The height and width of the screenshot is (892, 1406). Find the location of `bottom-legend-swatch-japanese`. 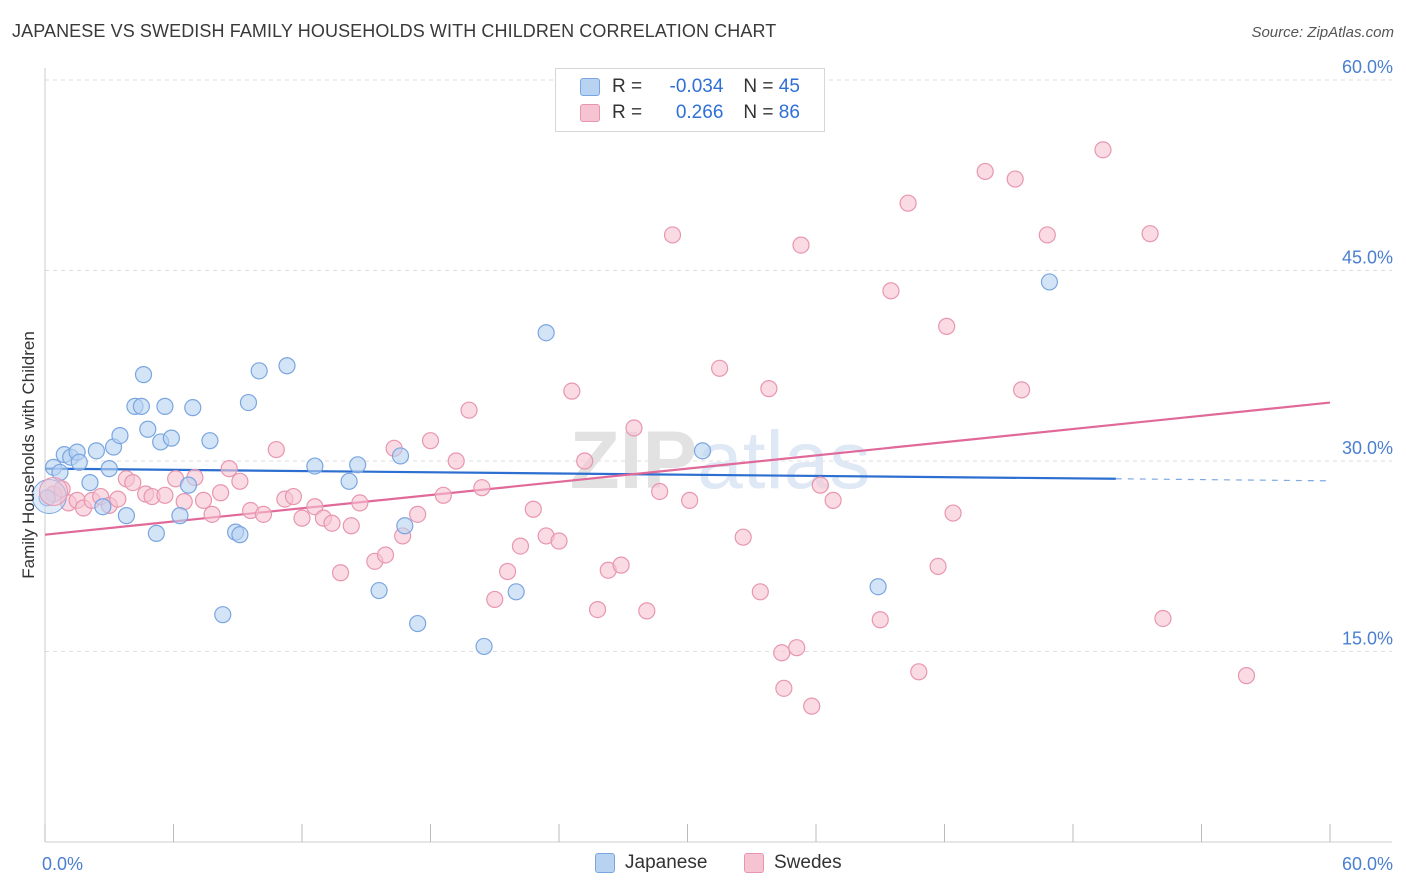

bottom-legend-swatch-japanese is located at coordinates (605, 863).